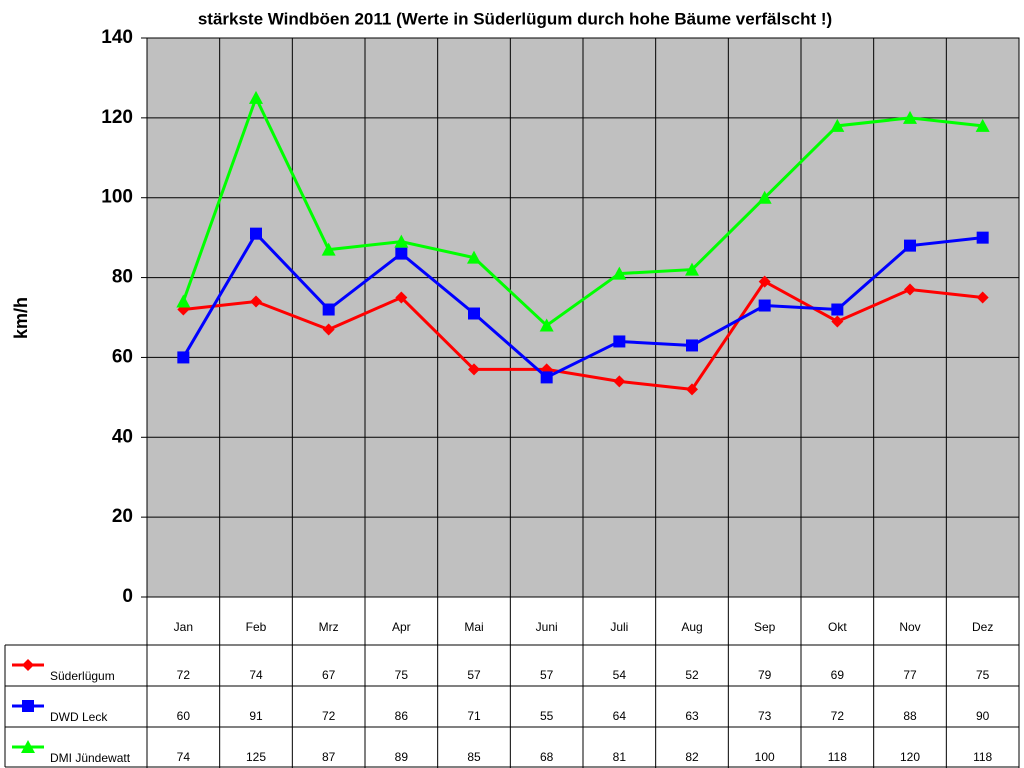 The width and height of the screenshot is (1024, 768). Describe the element at coordinates (184, 716) in the screenshot. I see `table-value: 60` at that location.